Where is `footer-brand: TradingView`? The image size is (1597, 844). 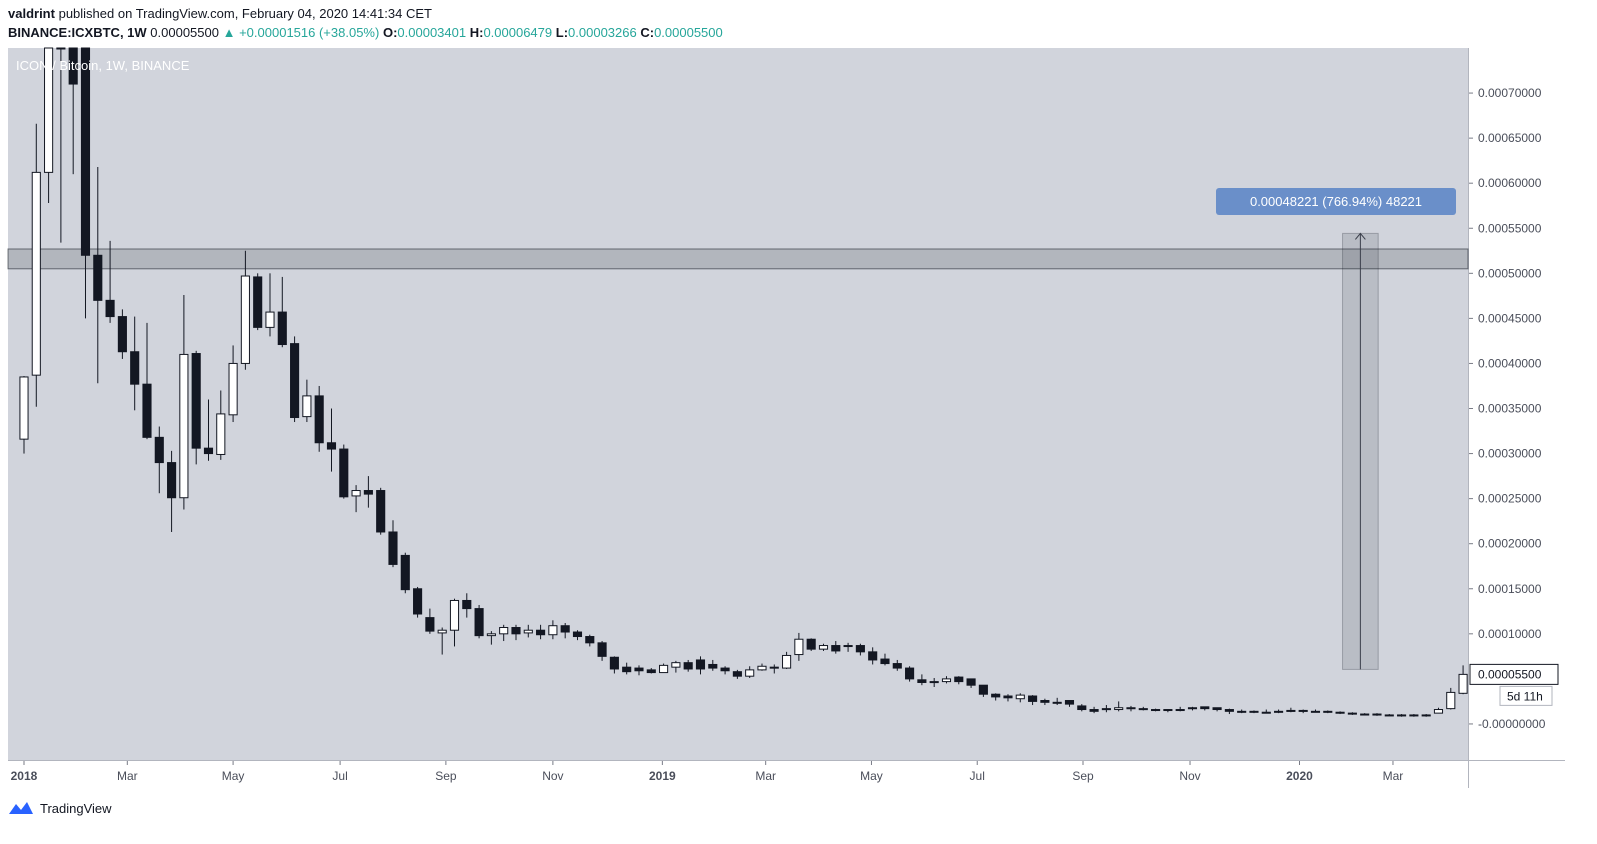 footer-brand: TradingView is located at coordinates (60, 808).